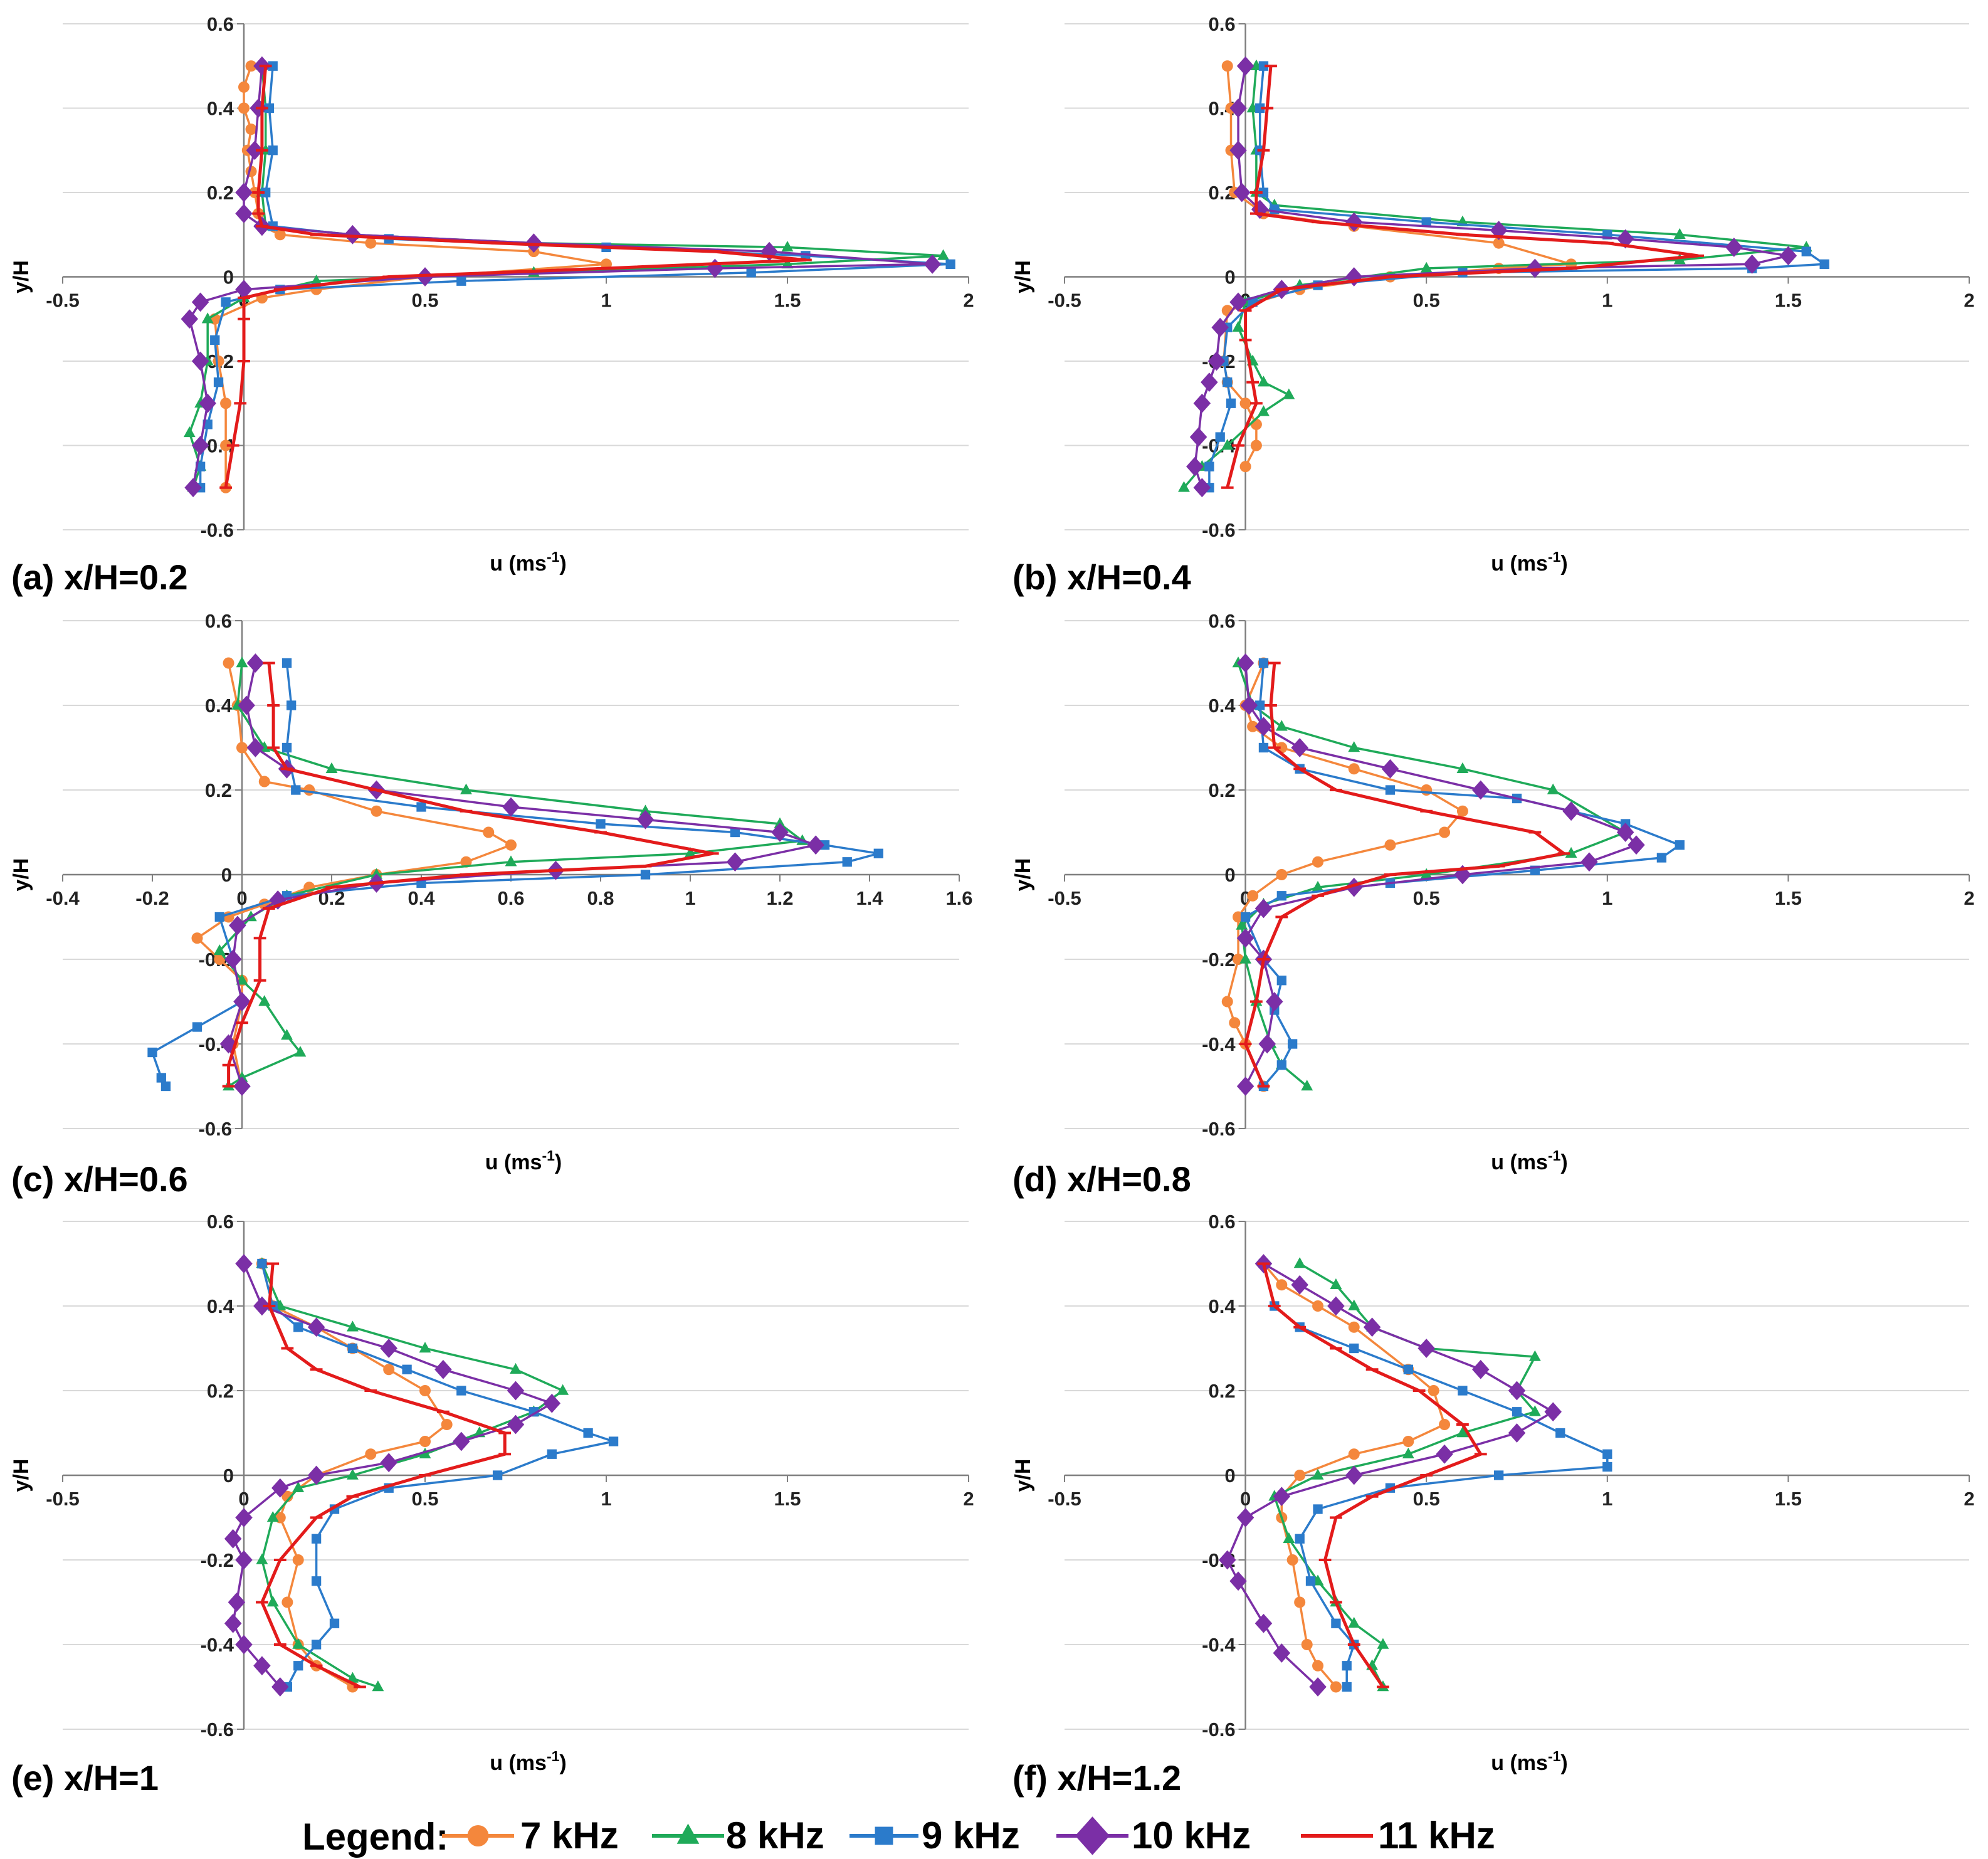 The width and height of the screenshot is (1988, 1859). Describe the element at coordinates (99, 577) in the screenshot. I see `panel-label: (a) x/H=0.2` at that location.